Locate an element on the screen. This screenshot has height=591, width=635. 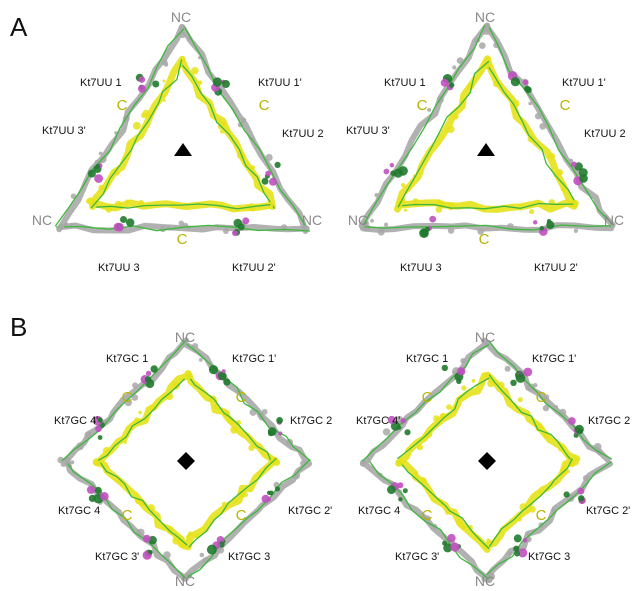
kt-label: Kt7UU 3 is located at coordinates (421, 268).